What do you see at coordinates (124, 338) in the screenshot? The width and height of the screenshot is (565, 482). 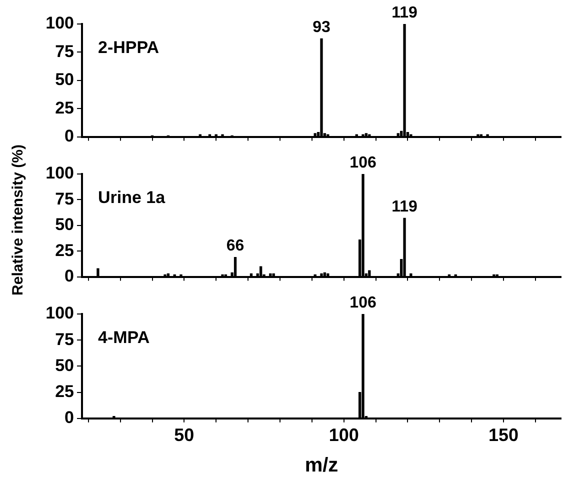 I see `text: 4-MPA` at bounding box center [124, 338].